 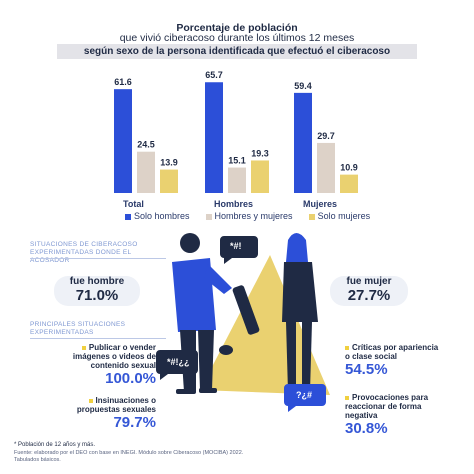 What do you see at coordinates (134, 422) in the screenshot?
I see `stat-insinuaciones-value: 79.7%` at bounding box center [134, 422].